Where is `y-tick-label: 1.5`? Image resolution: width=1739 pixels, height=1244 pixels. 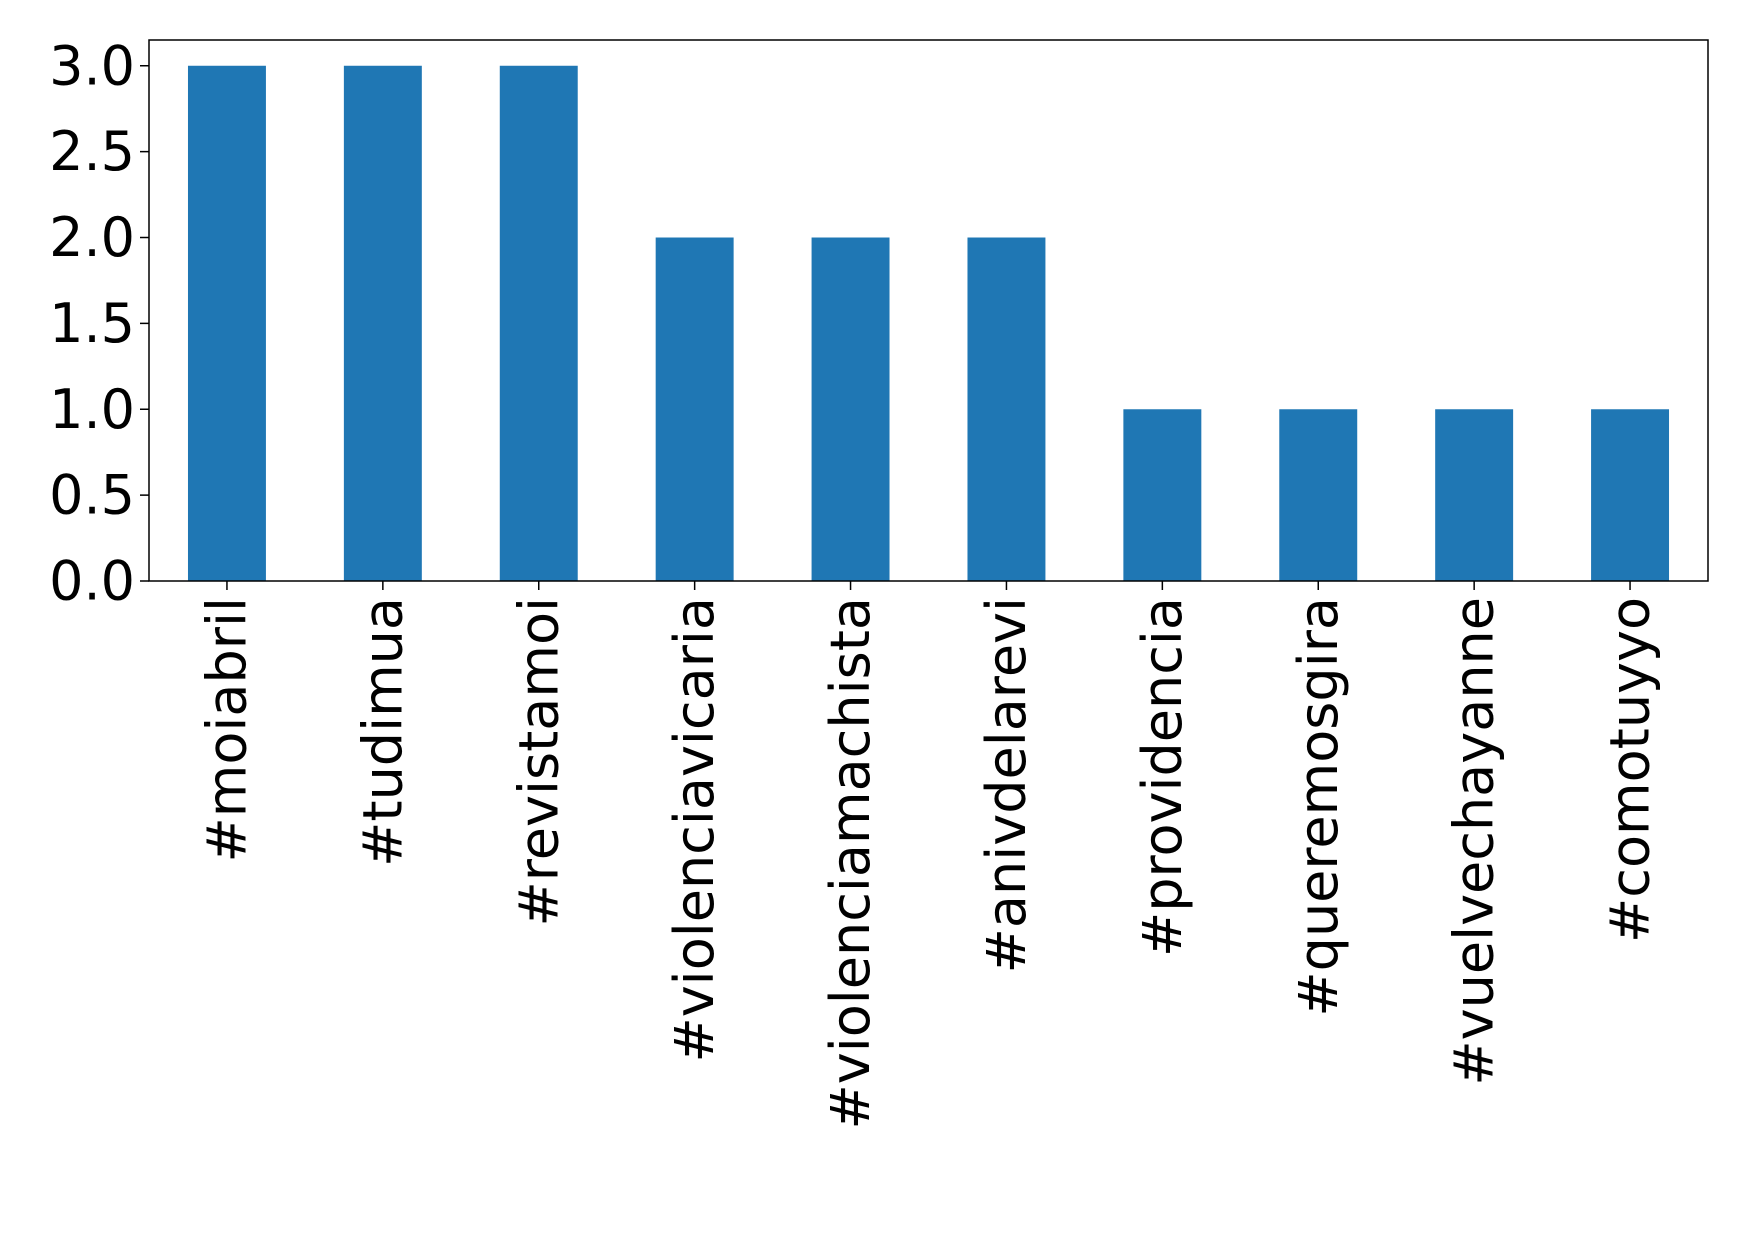 y-tick-label: 1.5 is located at coordinates (92, 323).